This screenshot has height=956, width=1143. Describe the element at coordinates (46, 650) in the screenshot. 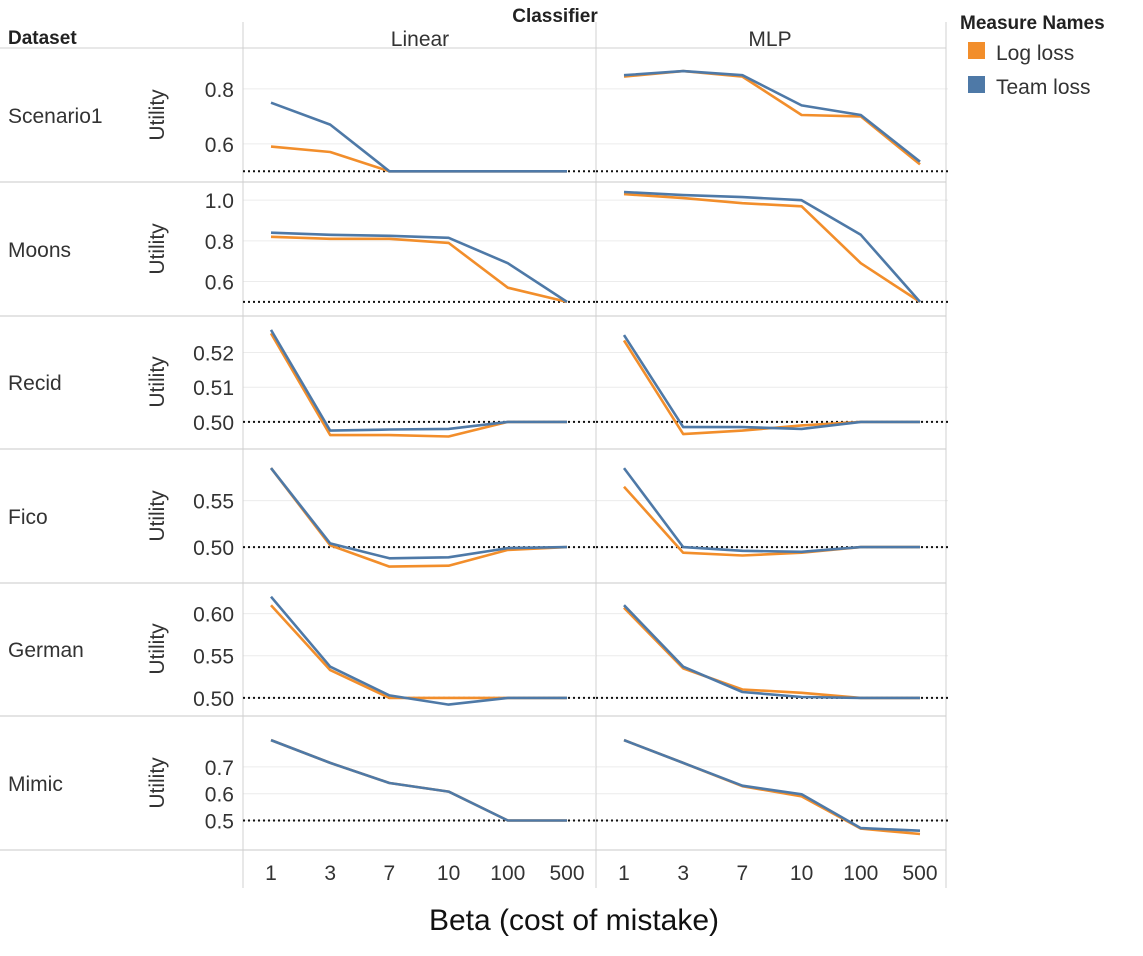

I see `row-label: German` at that location.